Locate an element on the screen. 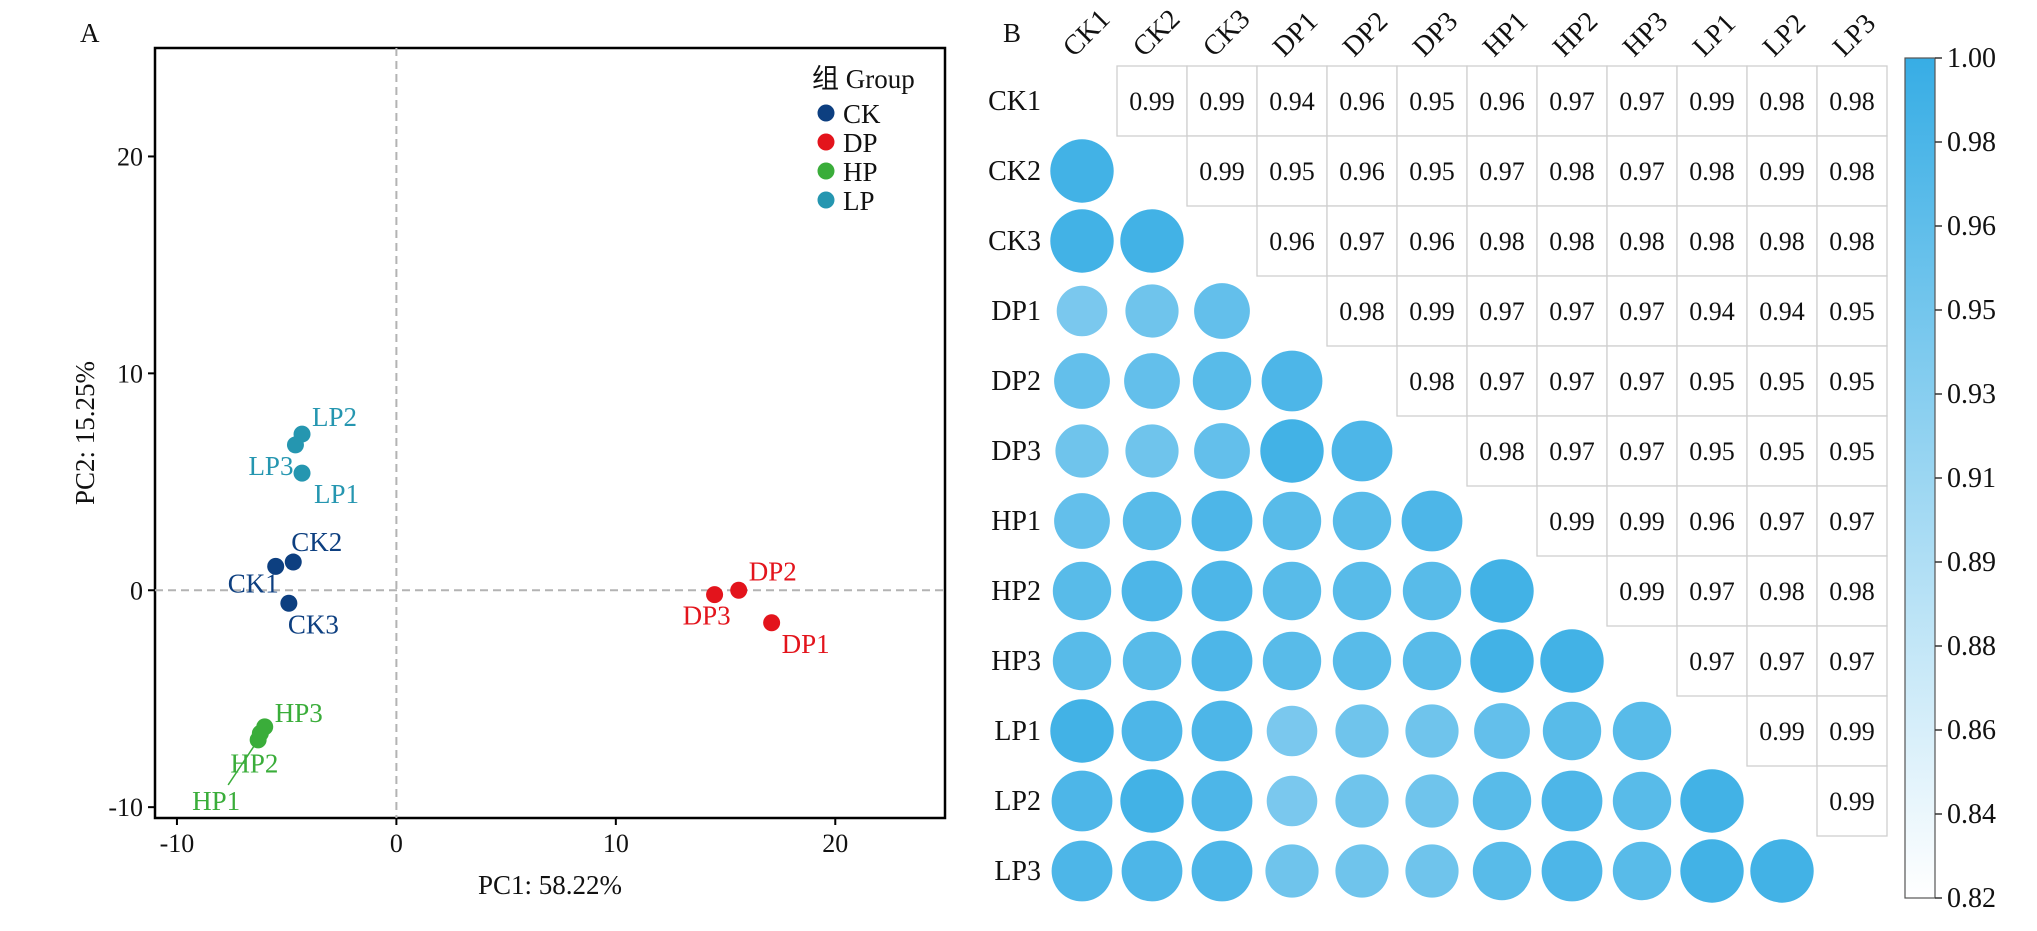  colorbar-tick-label: 0.82 is located at coordinates (1971, 898).